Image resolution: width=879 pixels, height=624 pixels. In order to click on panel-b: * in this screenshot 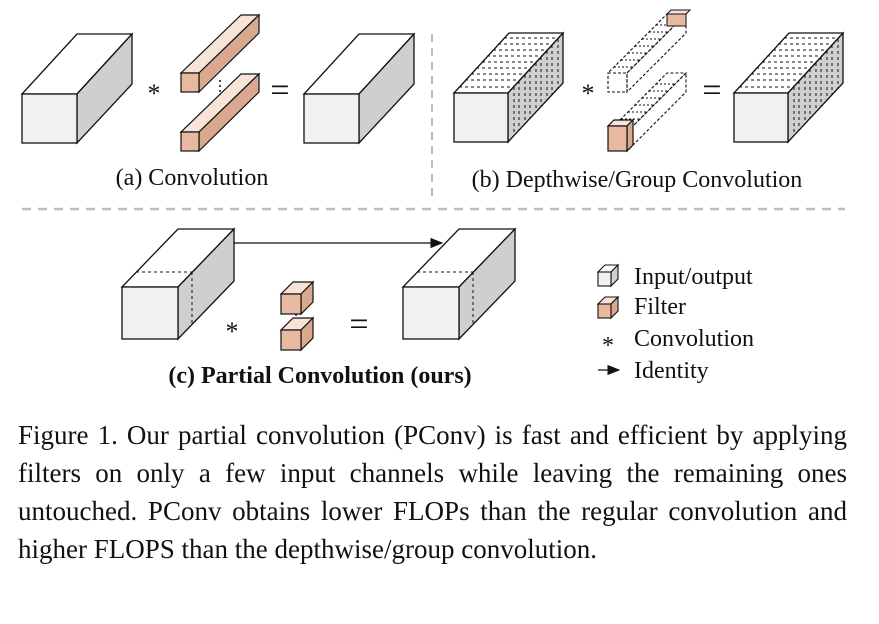, I will do `click(648, 101)`.